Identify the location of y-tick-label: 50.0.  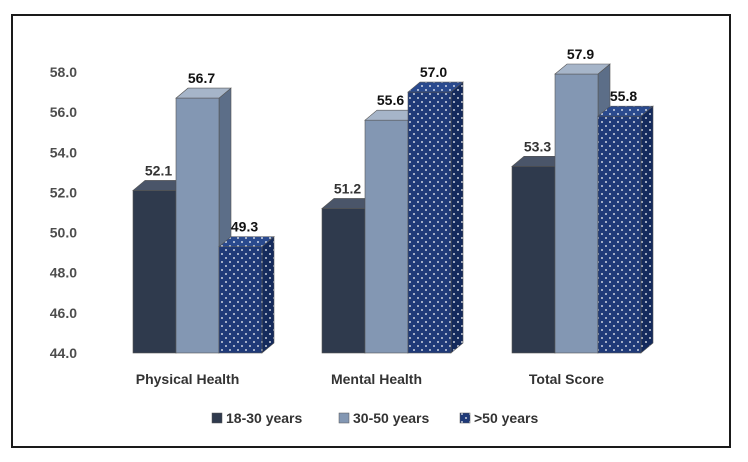
(63, 233).